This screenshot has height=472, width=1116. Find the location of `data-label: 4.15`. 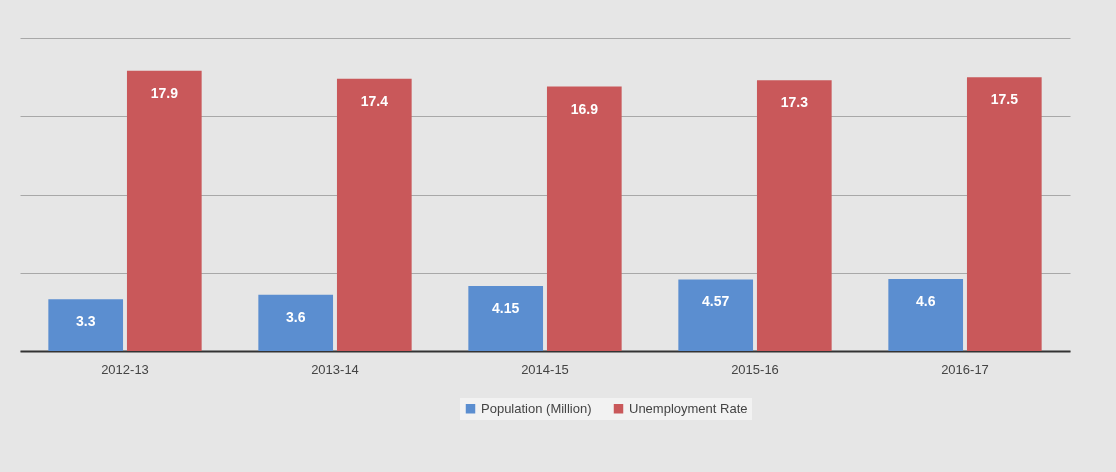

data-label: 4.15 is located at coordinates (506, 308).